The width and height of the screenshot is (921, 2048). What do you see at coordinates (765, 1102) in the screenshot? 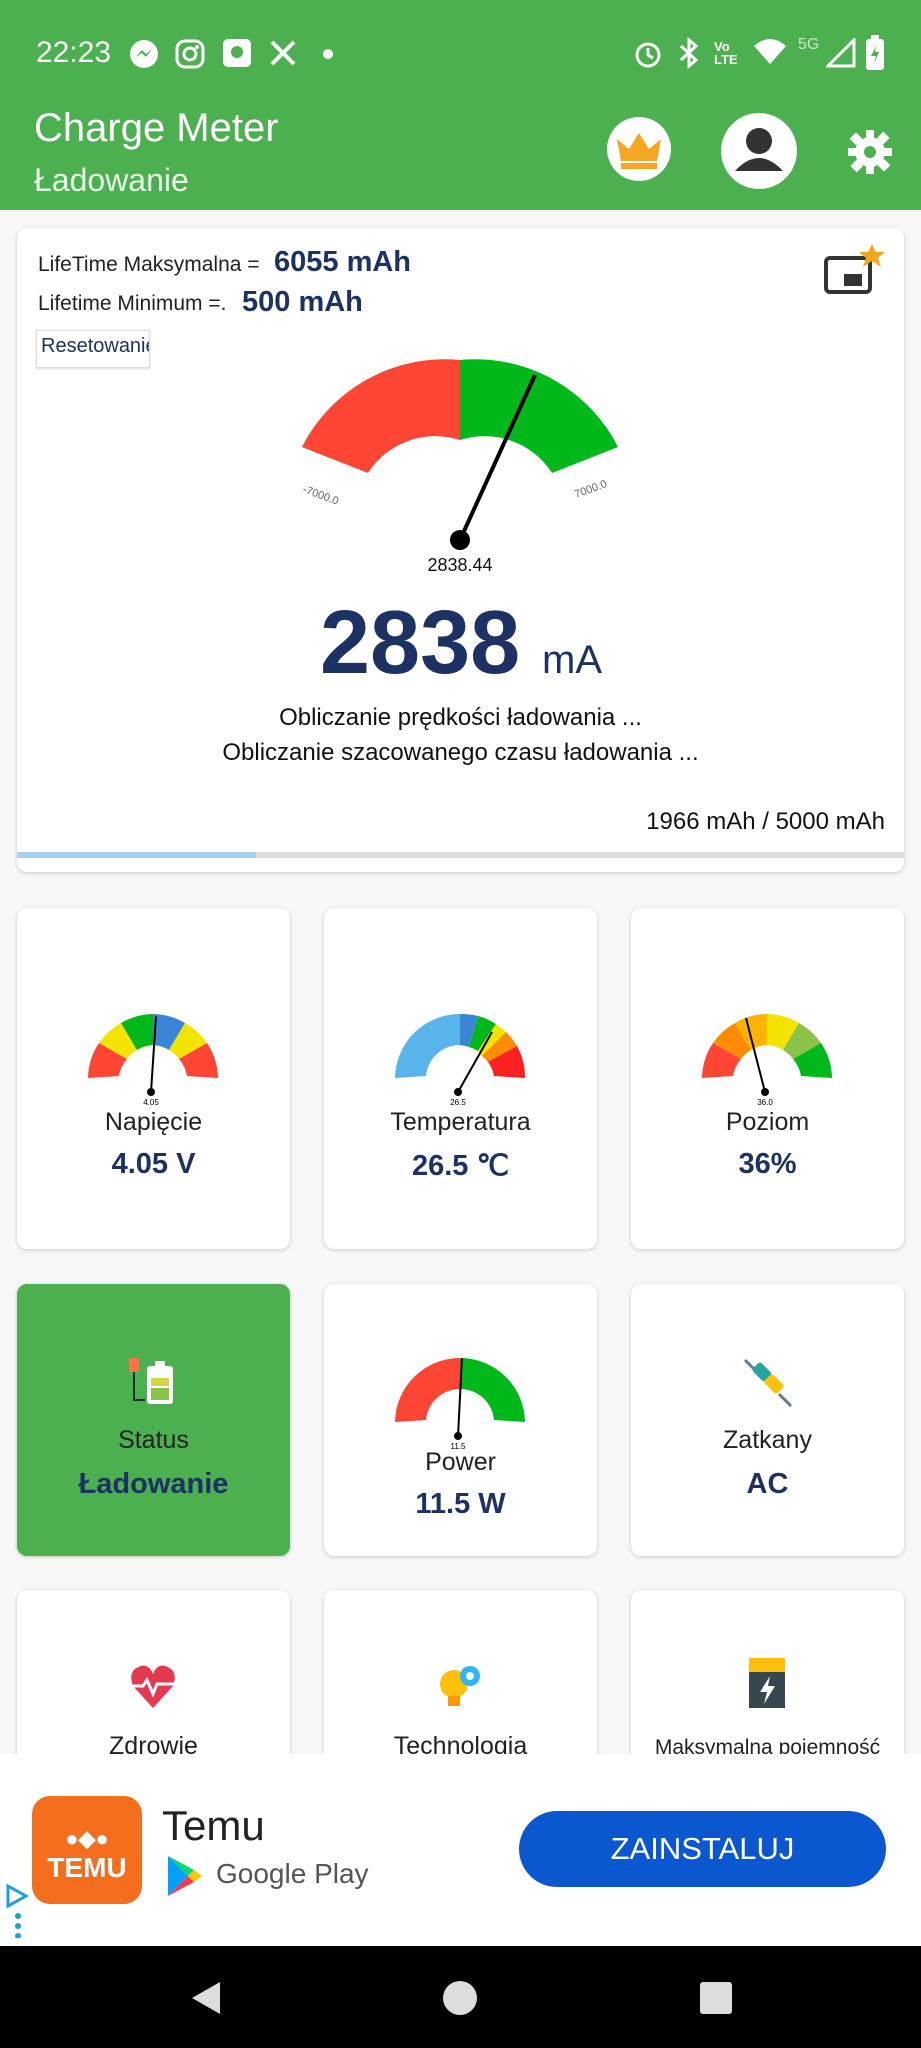
I see `level-gauge-value: 36.0` at bounding box center [765, 1102].